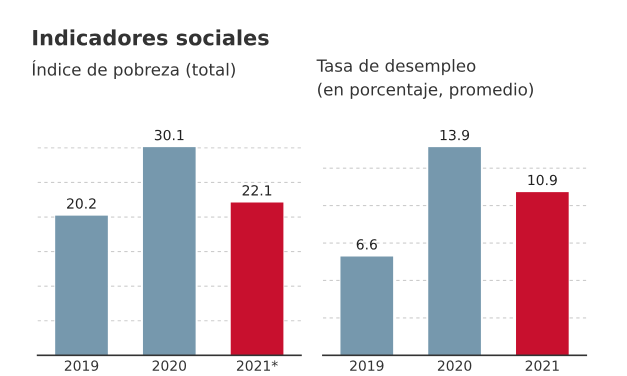 Image resolution: width=627 pixels, height=376 pixels. Describe the element at coordinates (151, 37) in the screenshot. I see `chart-title: Indicadores sociales` at that location.